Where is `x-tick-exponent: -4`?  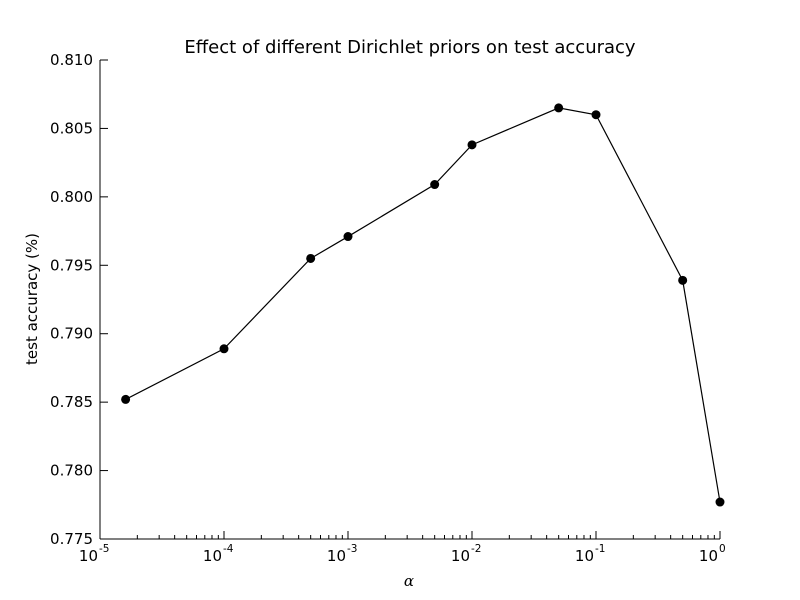 x-tick-exponent: -4 is located at coordinates (228, 549).